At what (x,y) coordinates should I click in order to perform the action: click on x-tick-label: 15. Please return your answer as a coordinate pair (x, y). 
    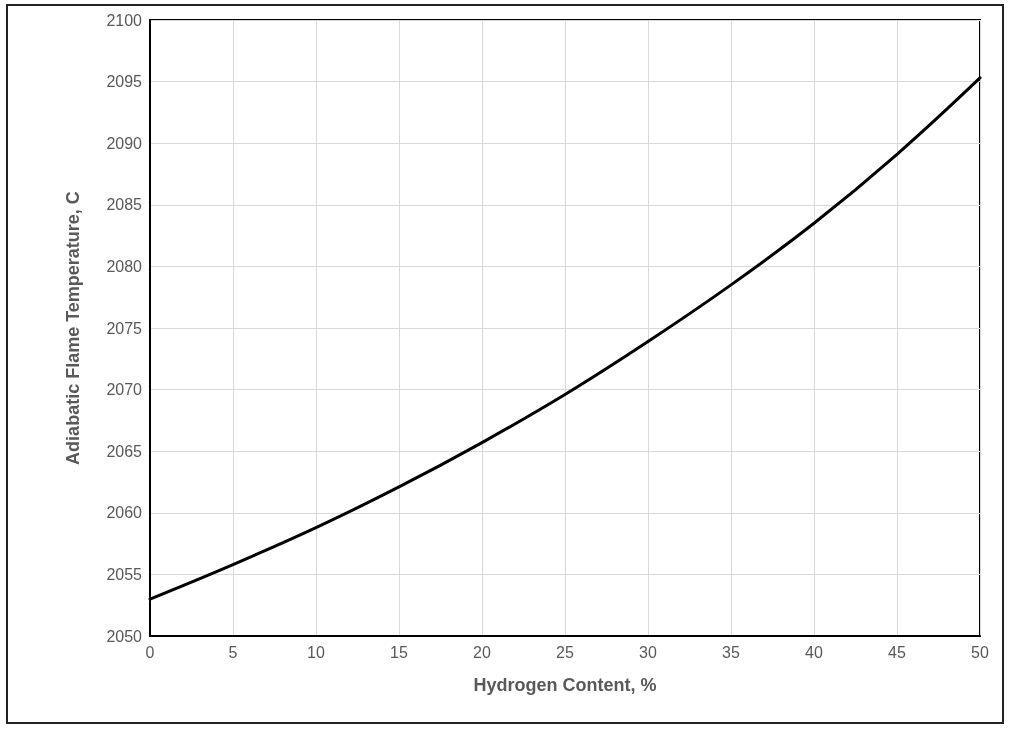
    Looking at the image, I should click on (399, 652).